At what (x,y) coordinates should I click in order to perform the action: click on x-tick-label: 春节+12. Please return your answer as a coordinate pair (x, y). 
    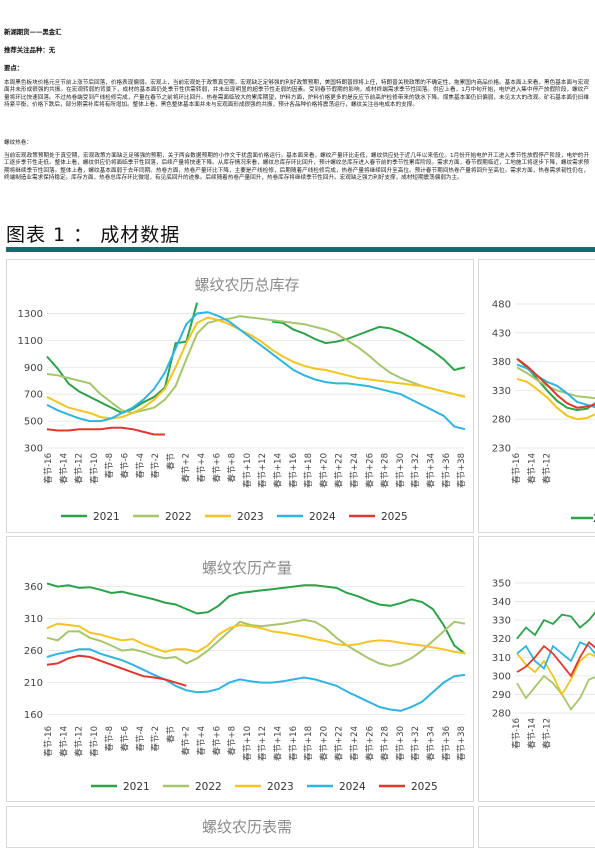
    Looking at the image, I should click on (262, 470).